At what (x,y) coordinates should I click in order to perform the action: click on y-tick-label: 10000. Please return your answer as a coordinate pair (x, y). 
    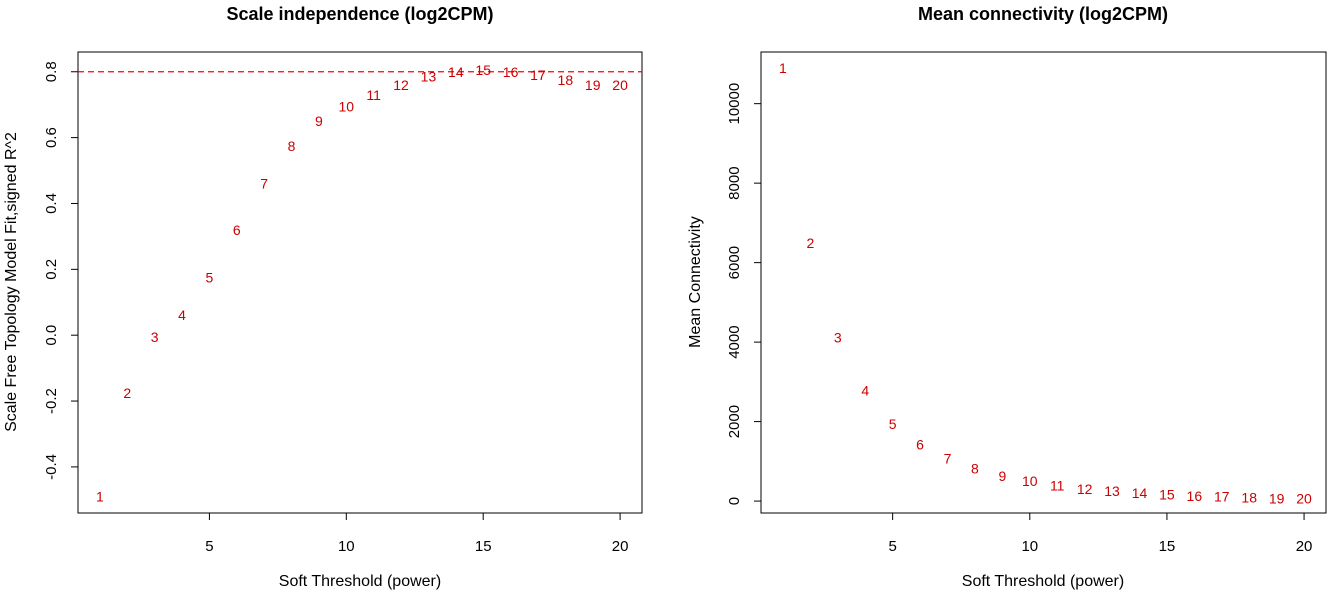
    Looking at the image, I should click on (734, 104).